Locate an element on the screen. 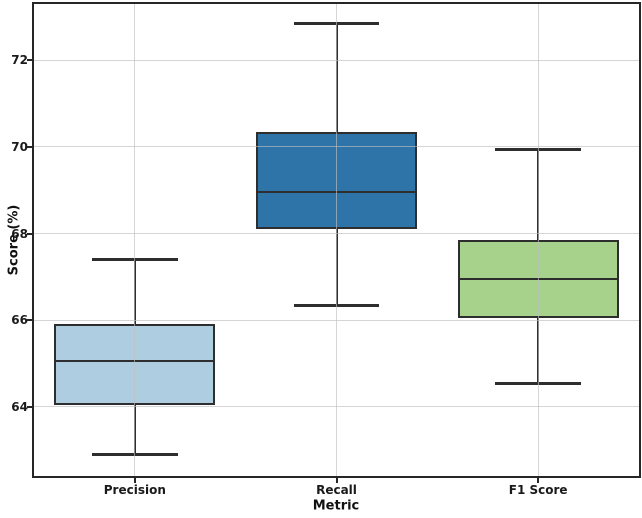 This screenshot has height=518, width=642. x-tick-label: Precision is located at coordinates (134, 490).